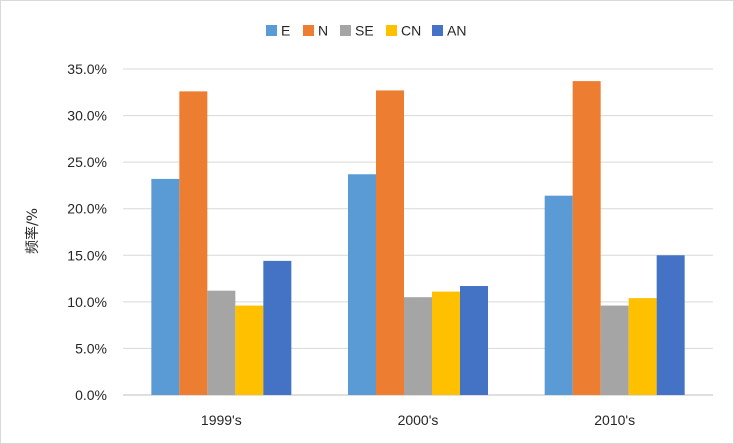  Describe the element at coordinates (271, 30) in the screenshot. I see `legend-swatch-e` at that location.